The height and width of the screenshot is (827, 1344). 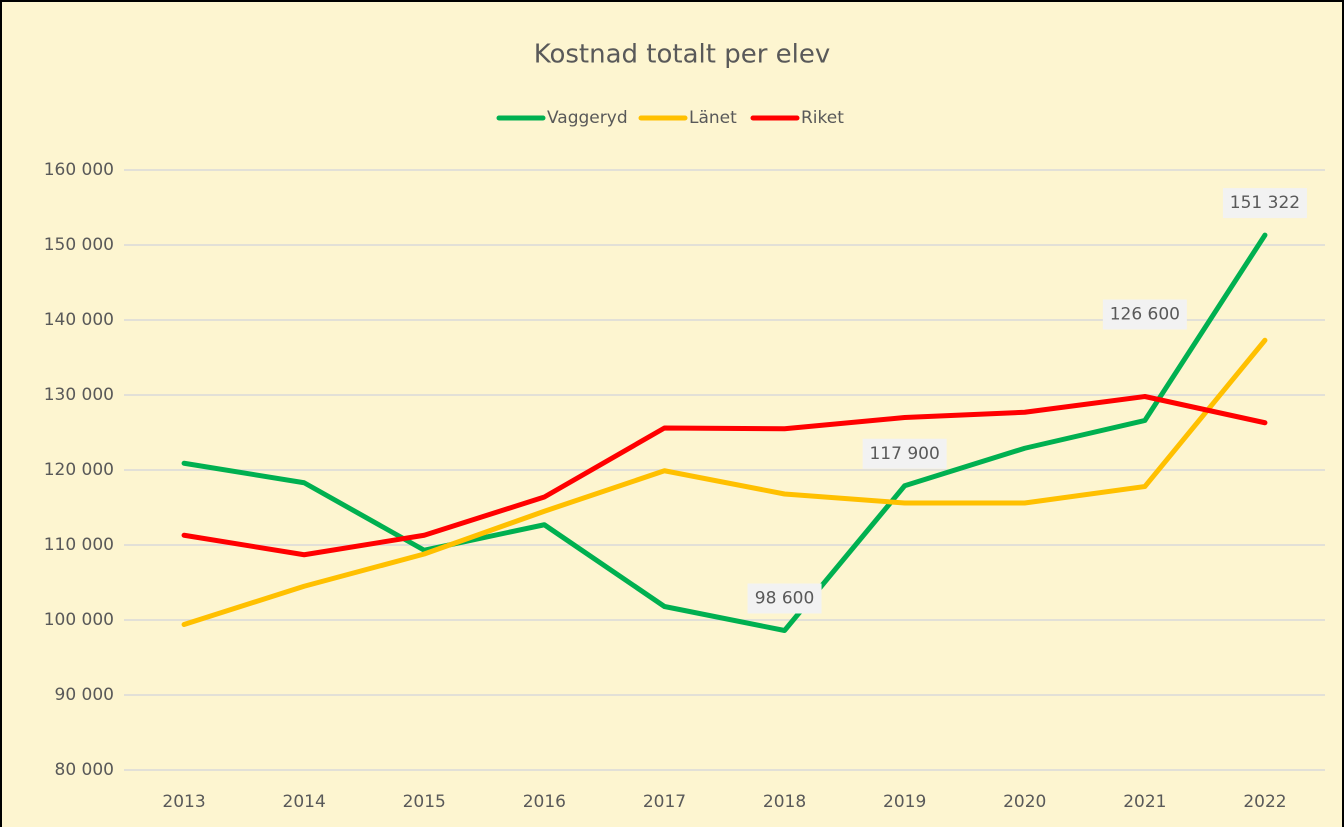 What do you see at coordinates (713, 118) in the screenshot?
I see `legend-label: Länet` at bounding box center [713, 118].